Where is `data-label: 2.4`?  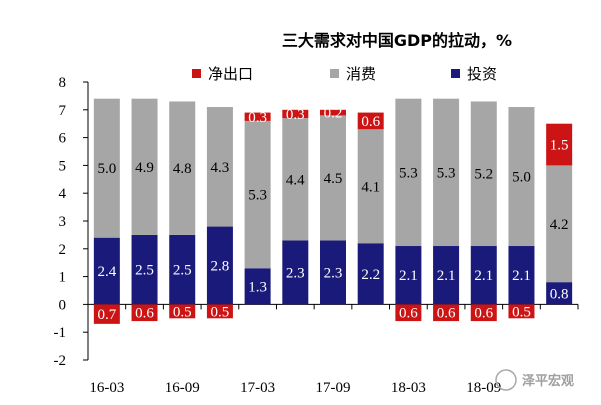
data-label: 2.4 is located at coordinates (106, 272).